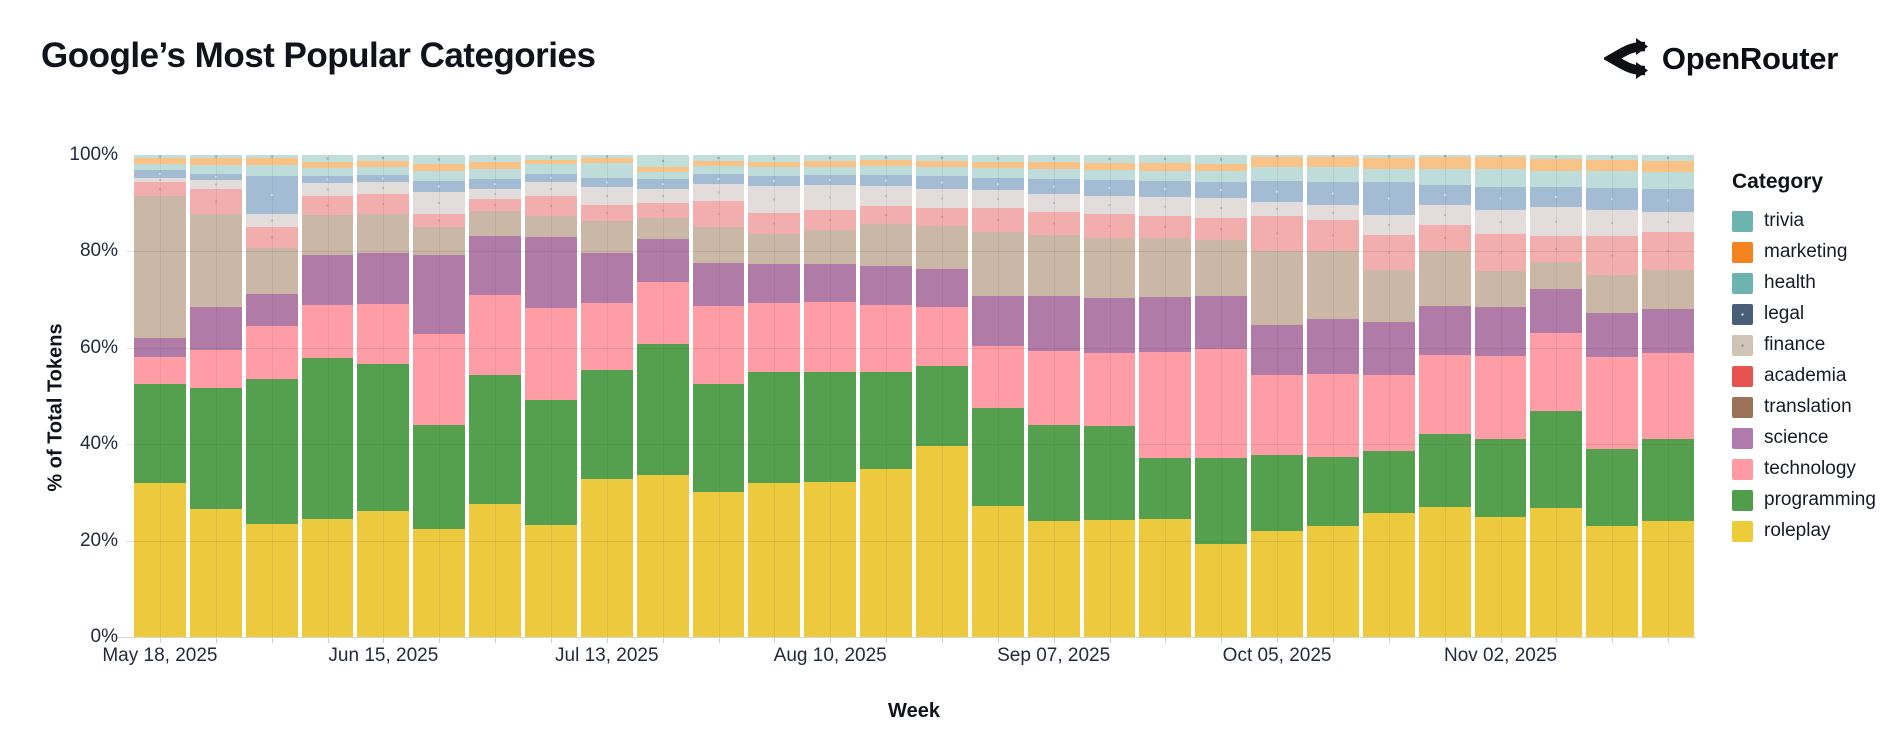 The width and height of the screenshot is (1882, 732). What do you see at coordinates (1807, 438) in the screenshot?
I see `legend-item-science: science` at bounding box center [1807, 438].